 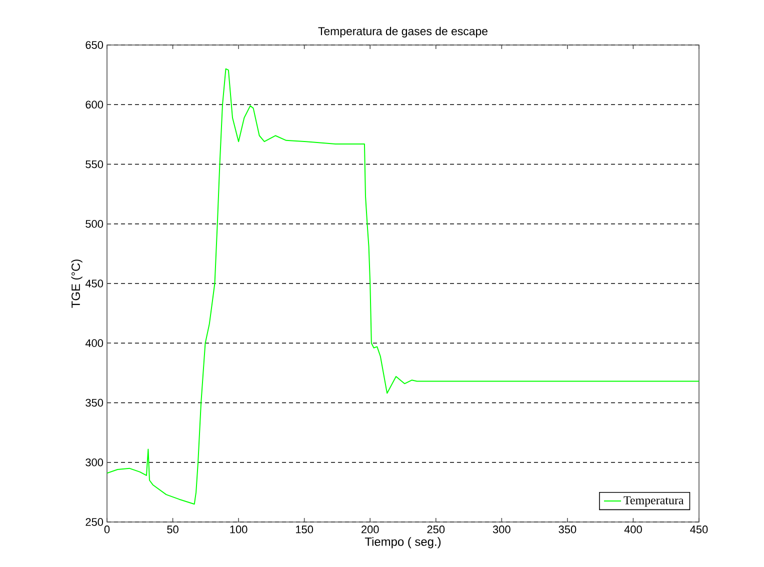 What do you see at coordinates (699, 530) in the screenshot?
I see `x-tick-label: 450` at bounding box center [699, 530].